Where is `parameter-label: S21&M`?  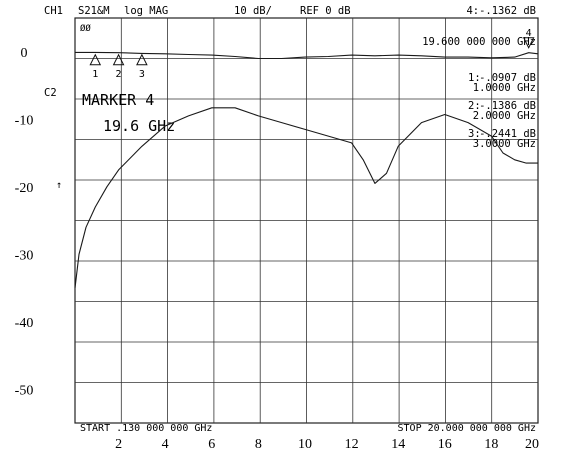 parameter-label: S21&M is located at coordinates (94, 11).